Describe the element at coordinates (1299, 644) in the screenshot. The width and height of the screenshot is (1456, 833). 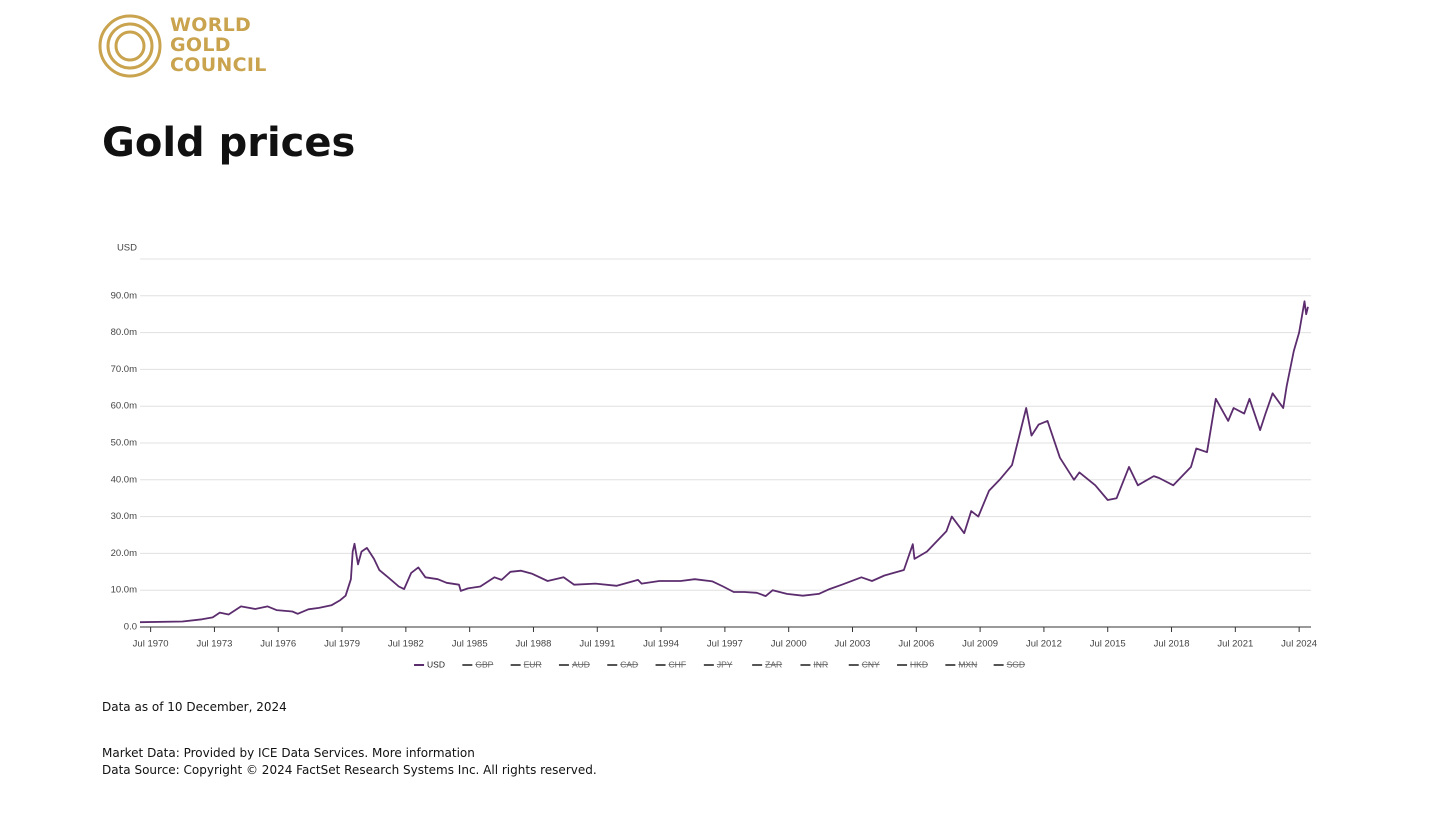
I see `x-tick-label: Jul 2024` at that location.